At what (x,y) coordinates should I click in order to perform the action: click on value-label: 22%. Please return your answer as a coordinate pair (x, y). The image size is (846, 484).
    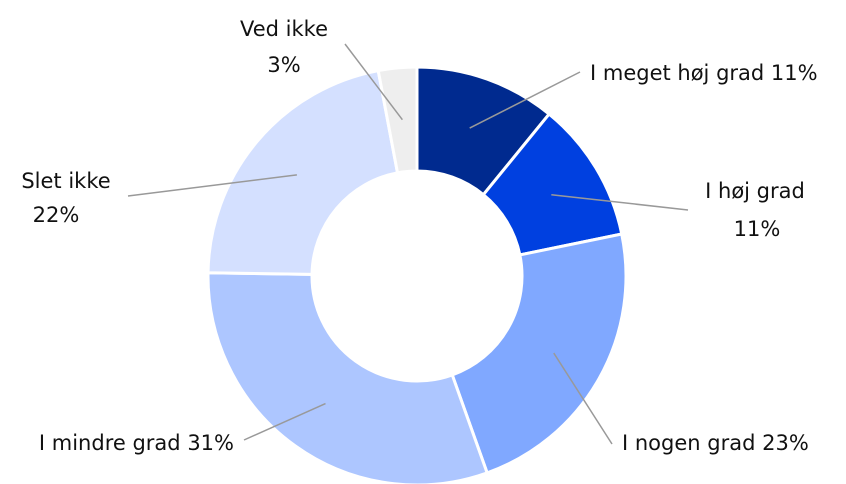
    Looking at the image, I should click on (56, 215).